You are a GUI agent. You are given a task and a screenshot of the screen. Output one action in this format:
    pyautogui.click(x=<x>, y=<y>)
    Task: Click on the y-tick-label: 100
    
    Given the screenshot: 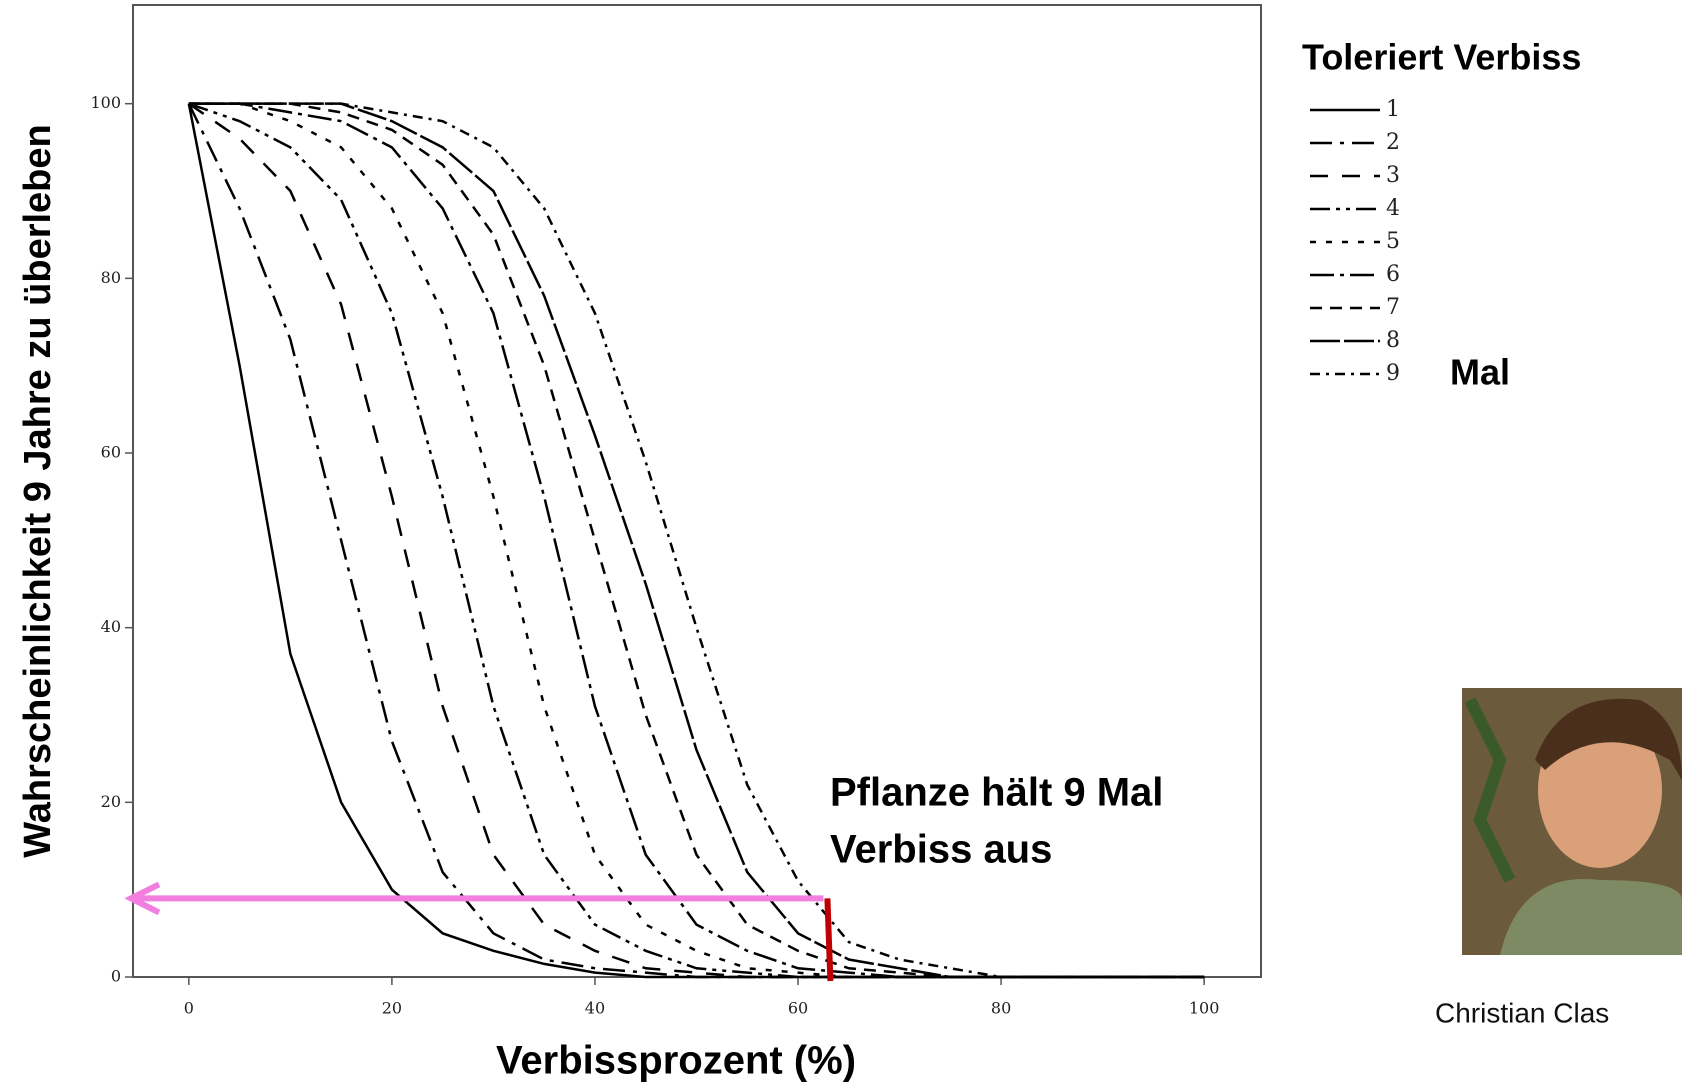 What is the action you would take?
    pyautogui.click(x=105, y=102)
    